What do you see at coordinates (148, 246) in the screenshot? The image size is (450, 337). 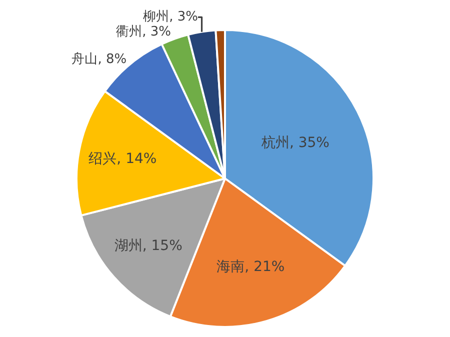 I see `slice-label: 湖州, 15%` at bounding box center [148, 246].